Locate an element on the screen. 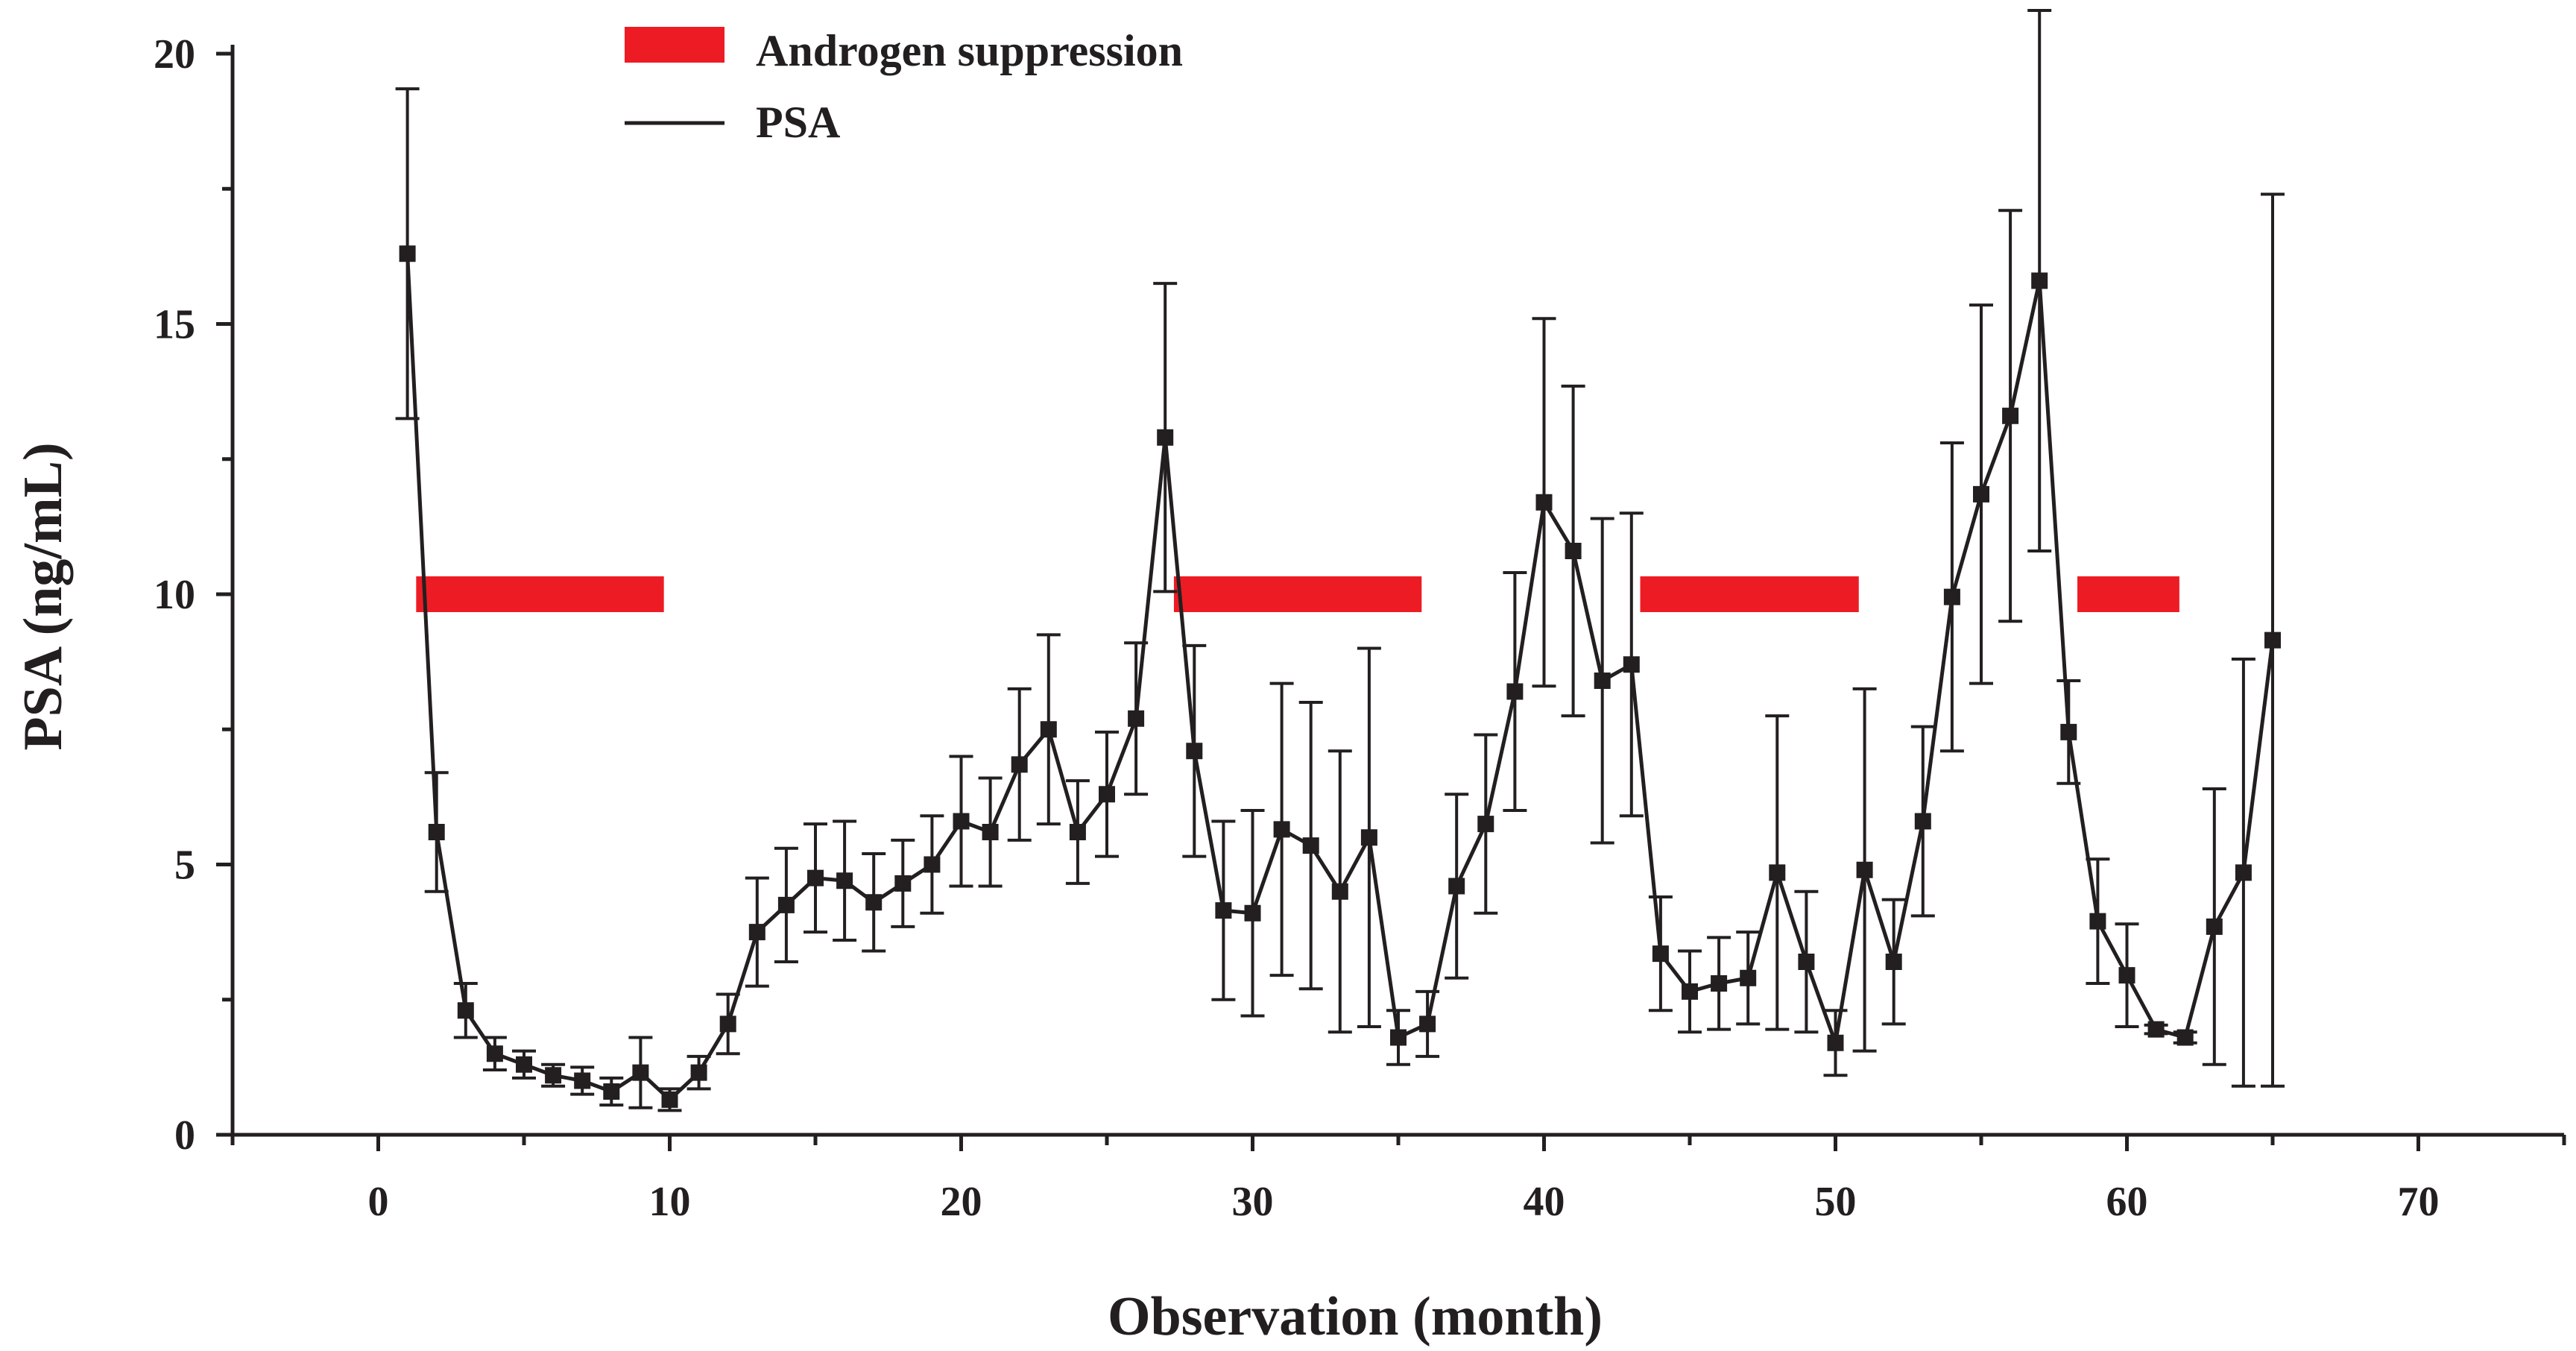  y-tick-label: 15 is located at coordinates (174, 325).